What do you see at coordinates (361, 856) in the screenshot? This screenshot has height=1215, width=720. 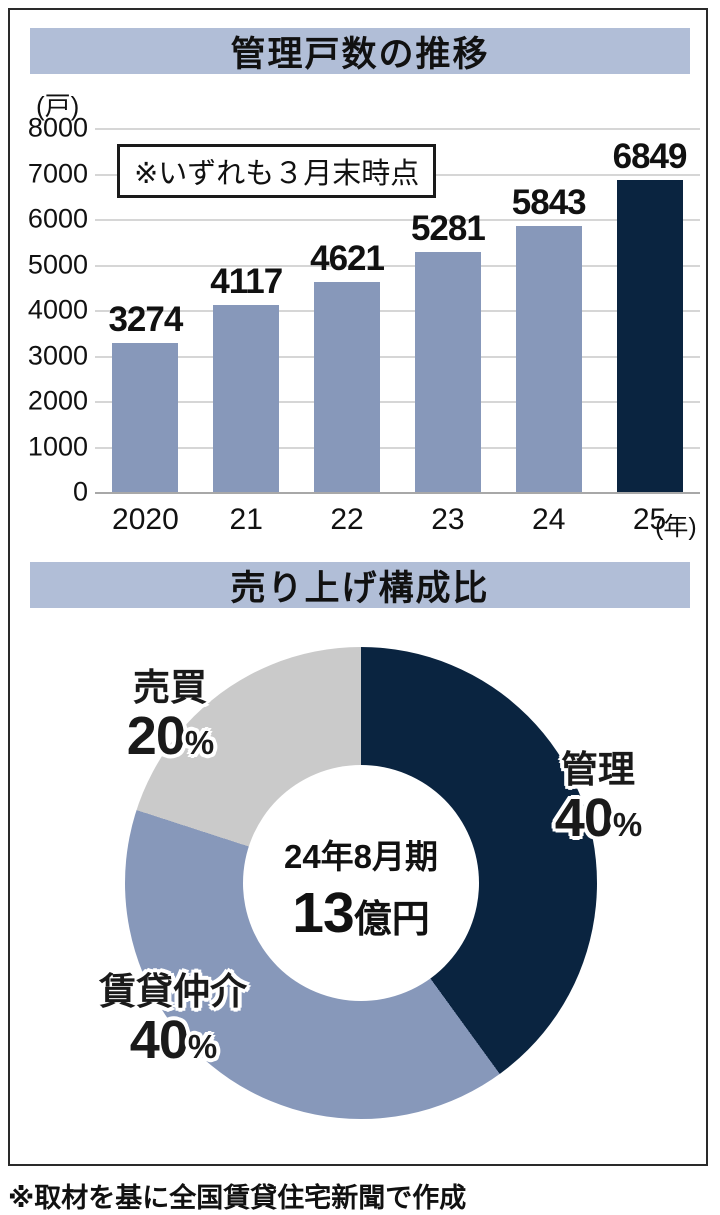 I see `donut-center-period: 24年8月期` at bounding box center [361, 856].